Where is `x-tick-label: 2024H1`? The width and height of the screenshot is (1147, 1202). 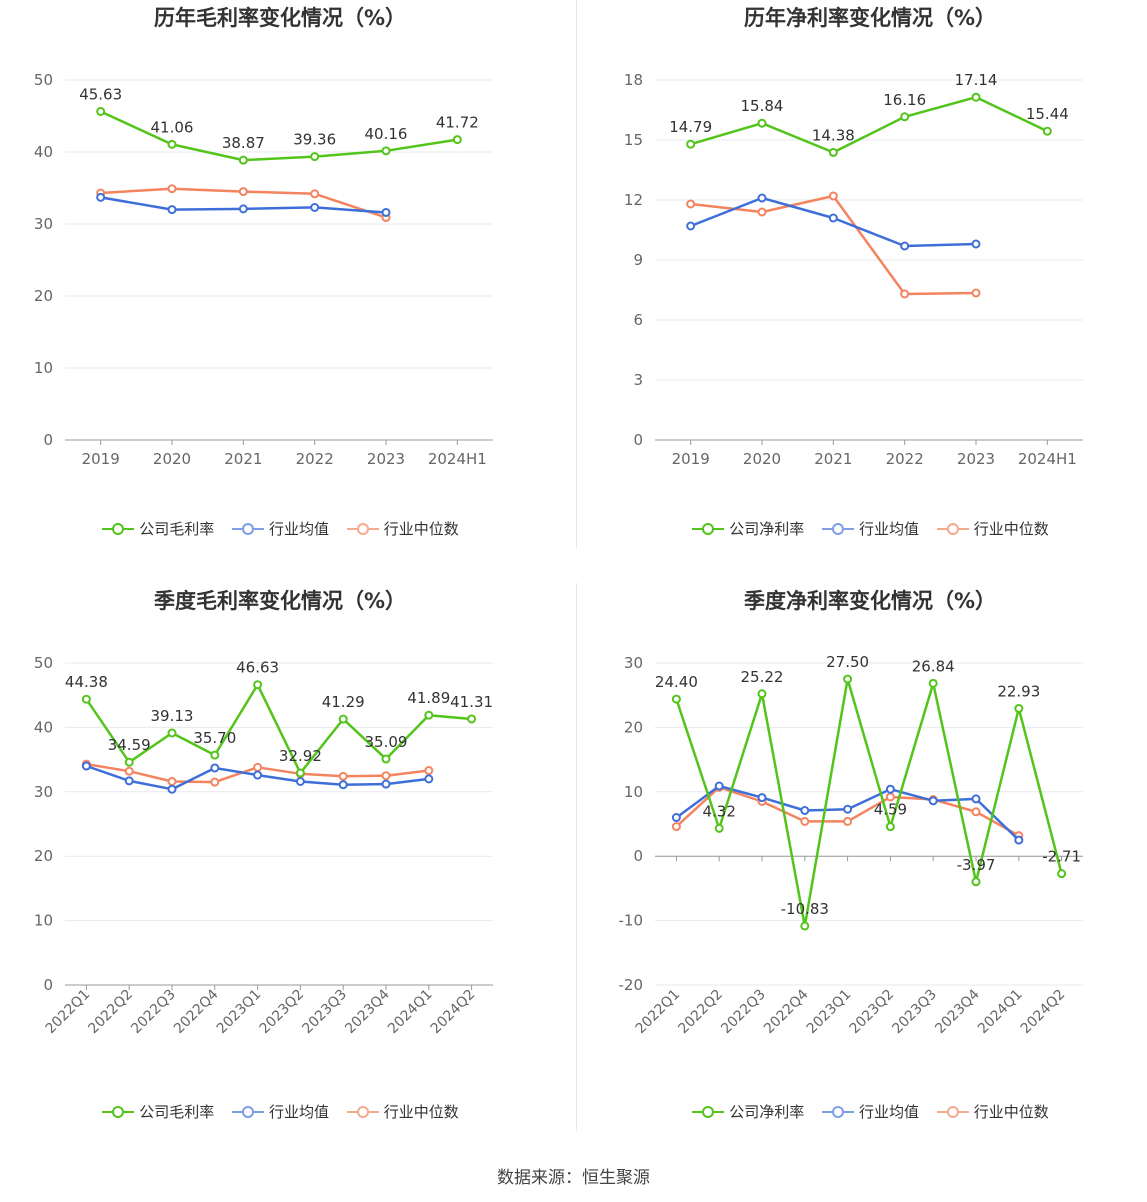
x-tick-label: 2024H1 is located at coordinates (457, 459).